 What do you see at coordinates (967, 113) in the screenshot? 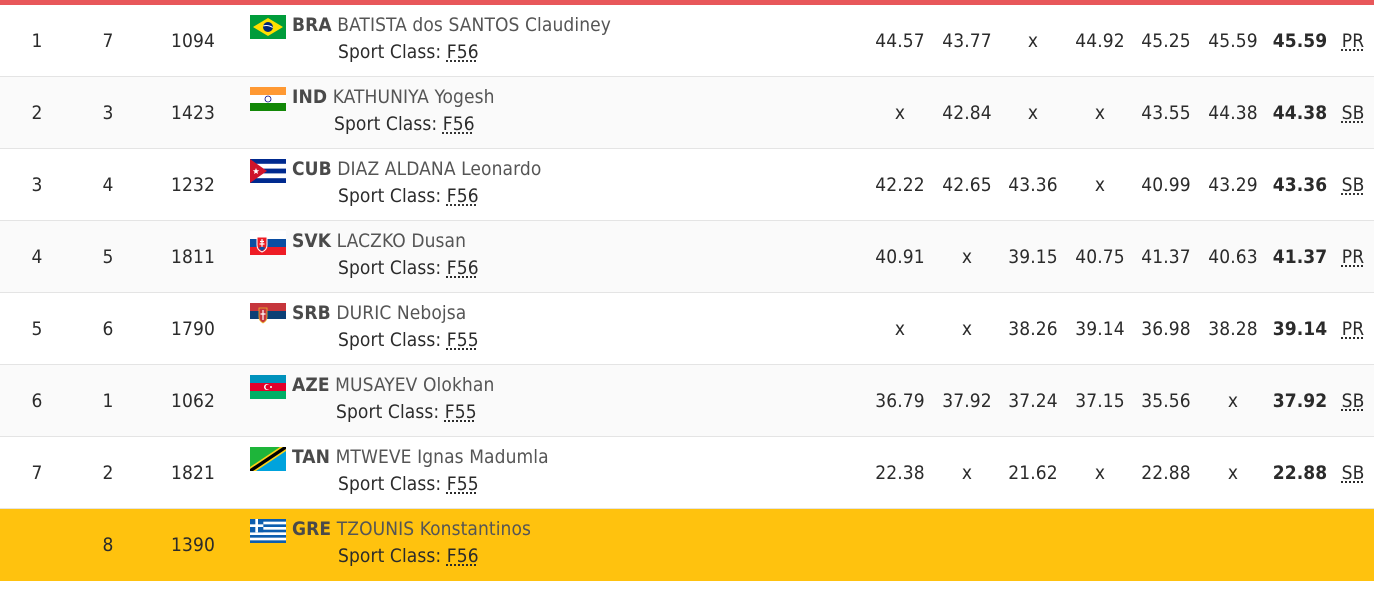
I see `attempt-2: 42.84` at bounding box center [967, 113].